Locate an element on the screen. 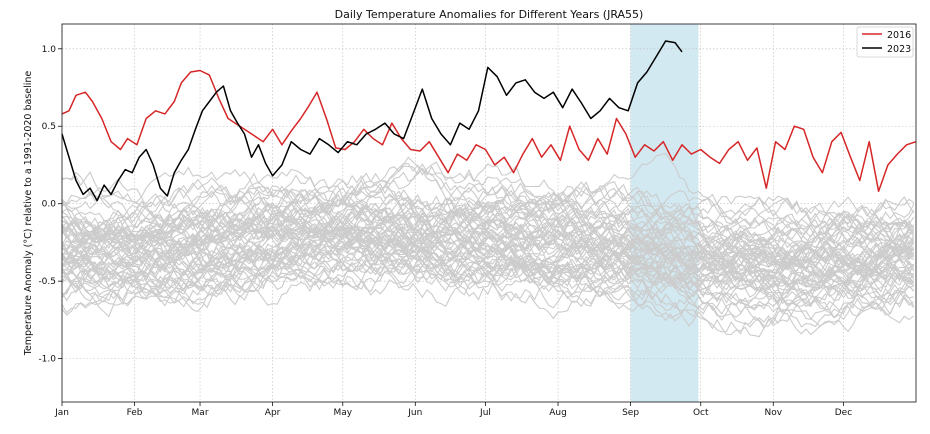 Image resolution: width=930 pixels, height=434 pixels. x-tick-label: Dec is located at coordinates (843, 413).